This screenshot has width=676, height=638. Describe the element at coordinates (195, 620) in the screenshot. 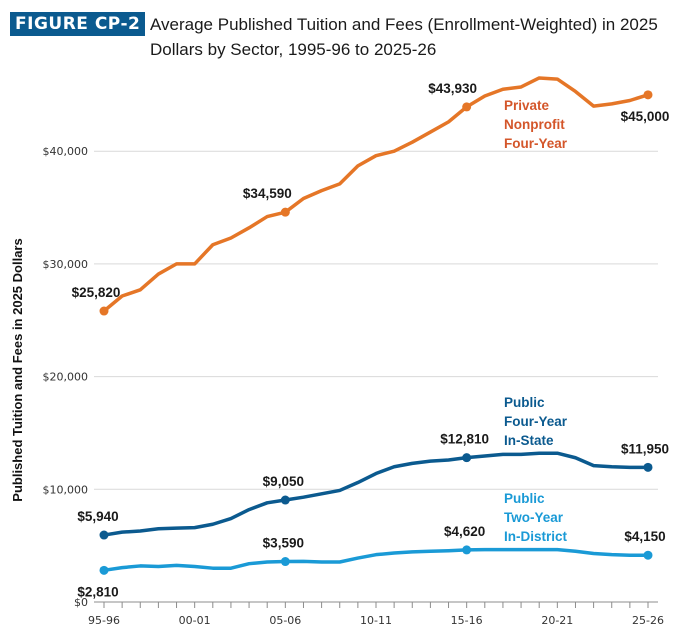

I see `x-tick-label: 00-01` at that location.